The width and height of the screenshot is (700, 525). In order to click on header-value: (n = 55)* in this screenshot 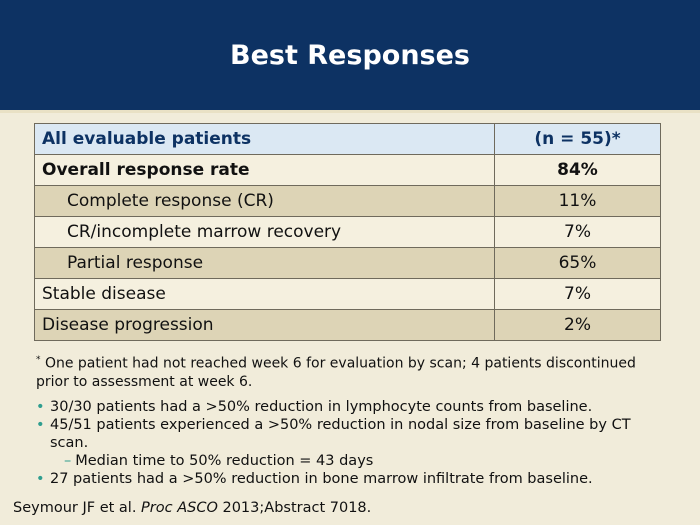, I will do `click(577, 139)`.